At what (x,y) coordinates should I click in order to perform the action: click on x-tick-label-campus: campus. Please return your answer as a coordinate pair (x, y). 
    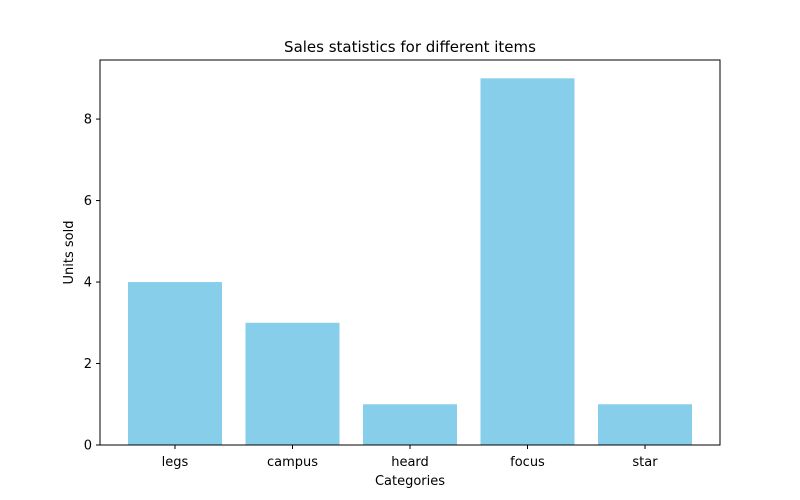
    Looking at the image, I should click on (292, 462).